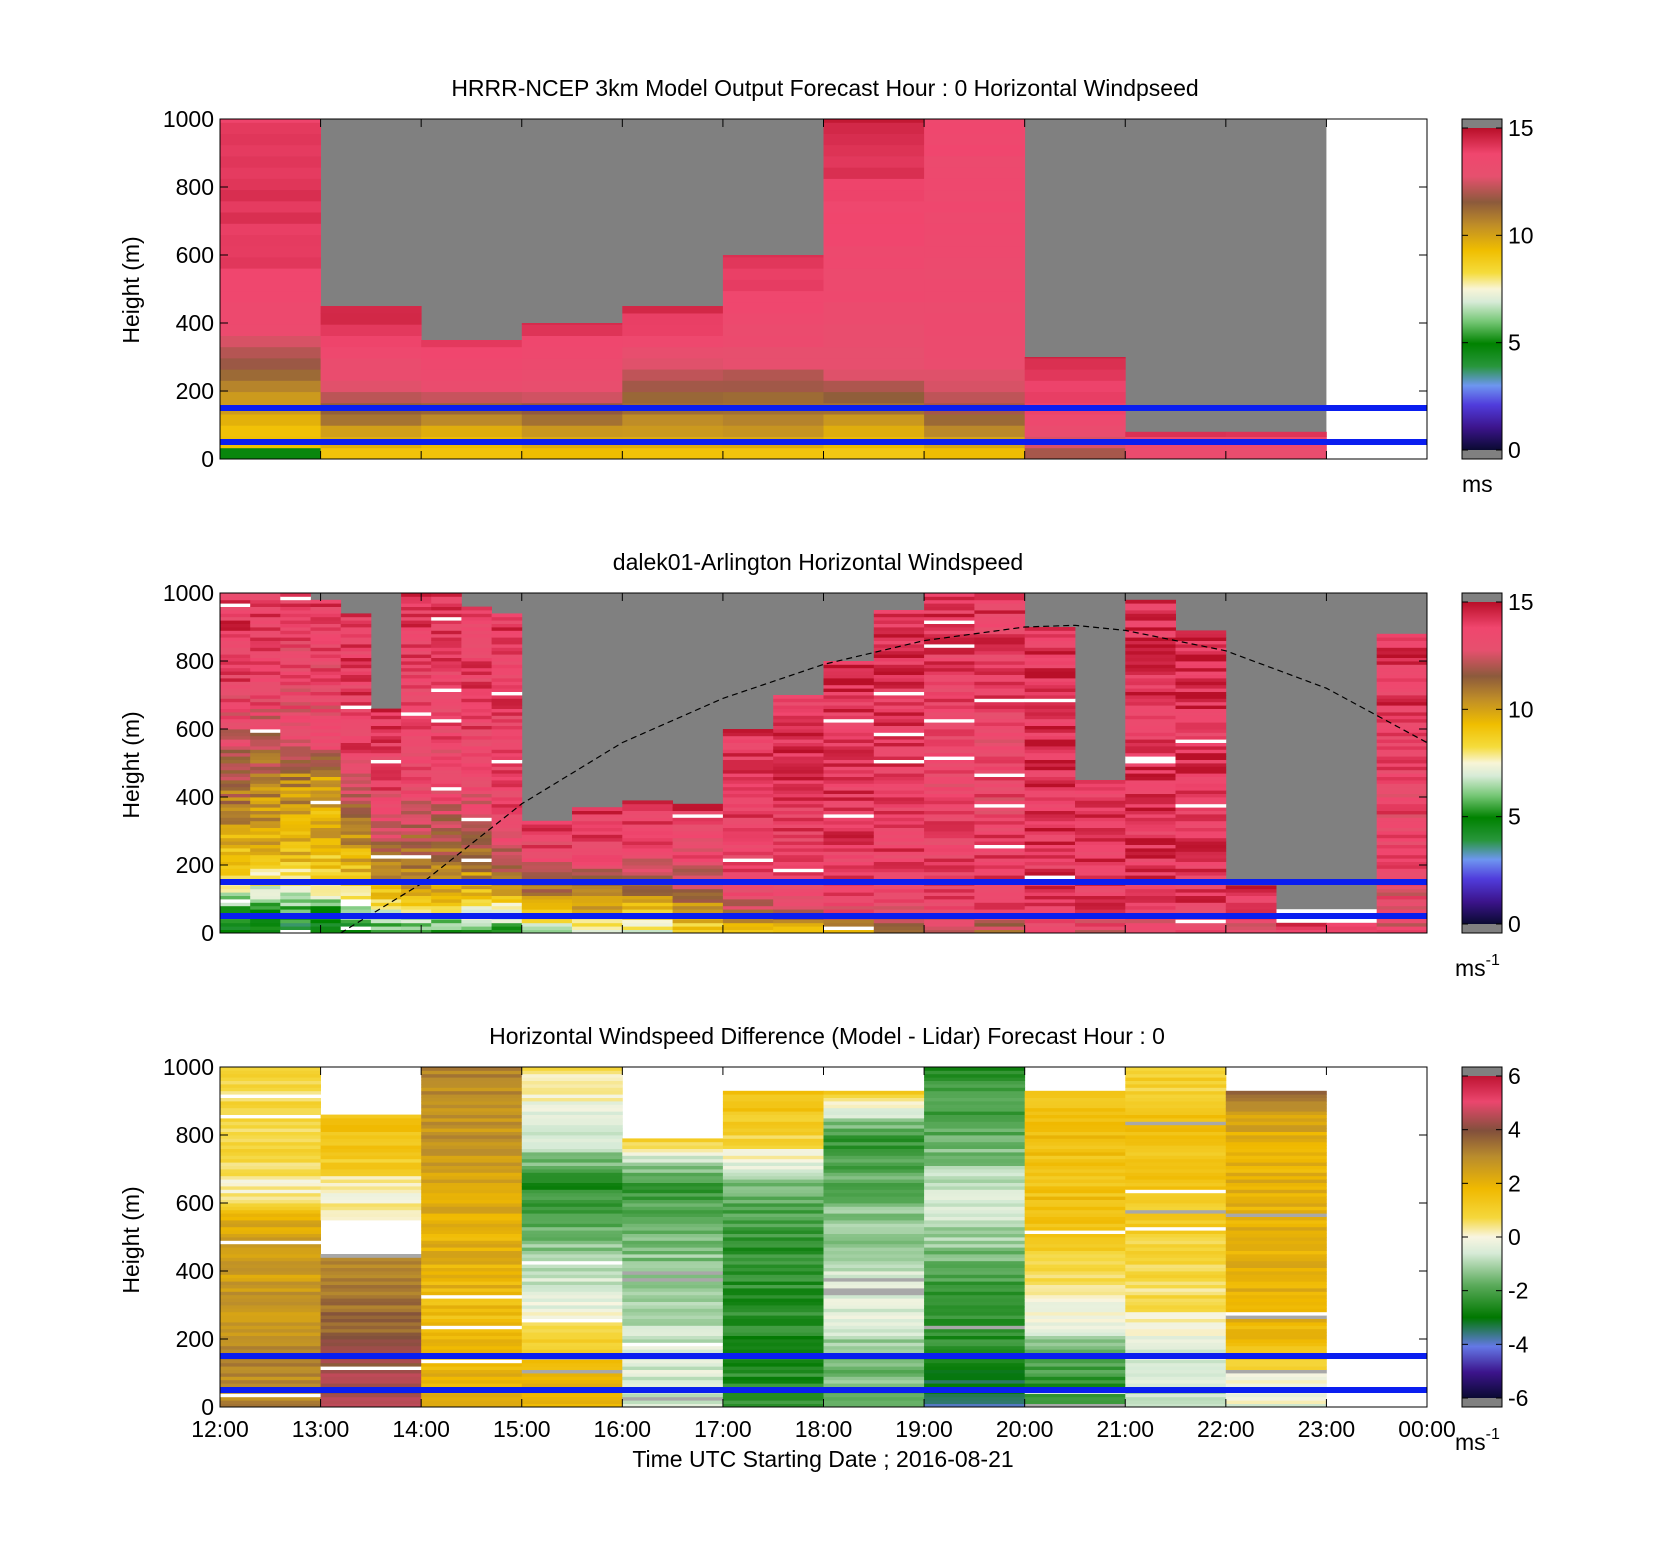  What do you see at coordinates (207, 459) in the screenshot?
I see `y-tick-label: 0` at bounding box center [207, 459].